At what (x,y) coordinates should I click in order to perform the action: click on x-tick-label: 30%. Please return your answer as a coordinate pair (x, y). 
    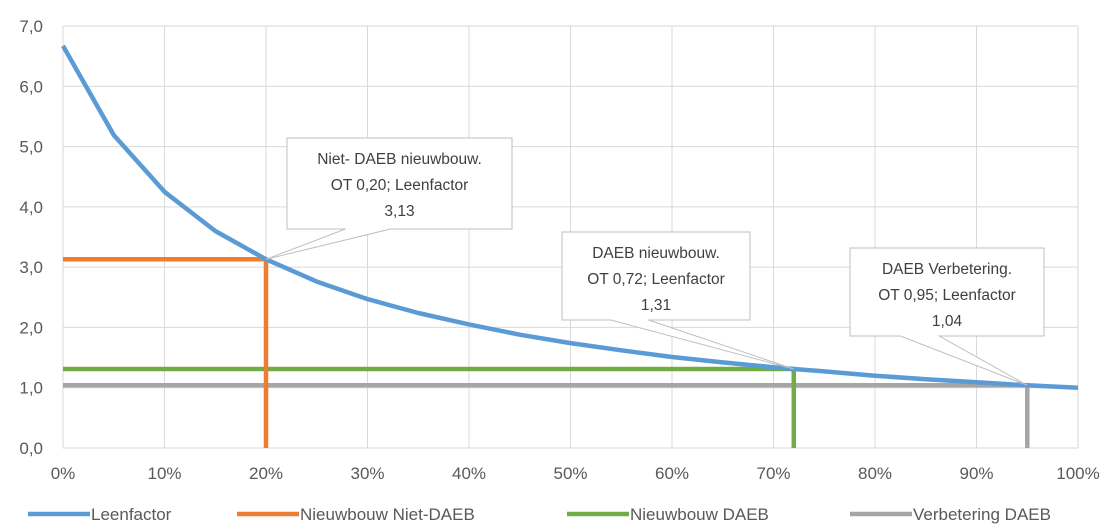
    Looking at the image, I should click on (367, 473).